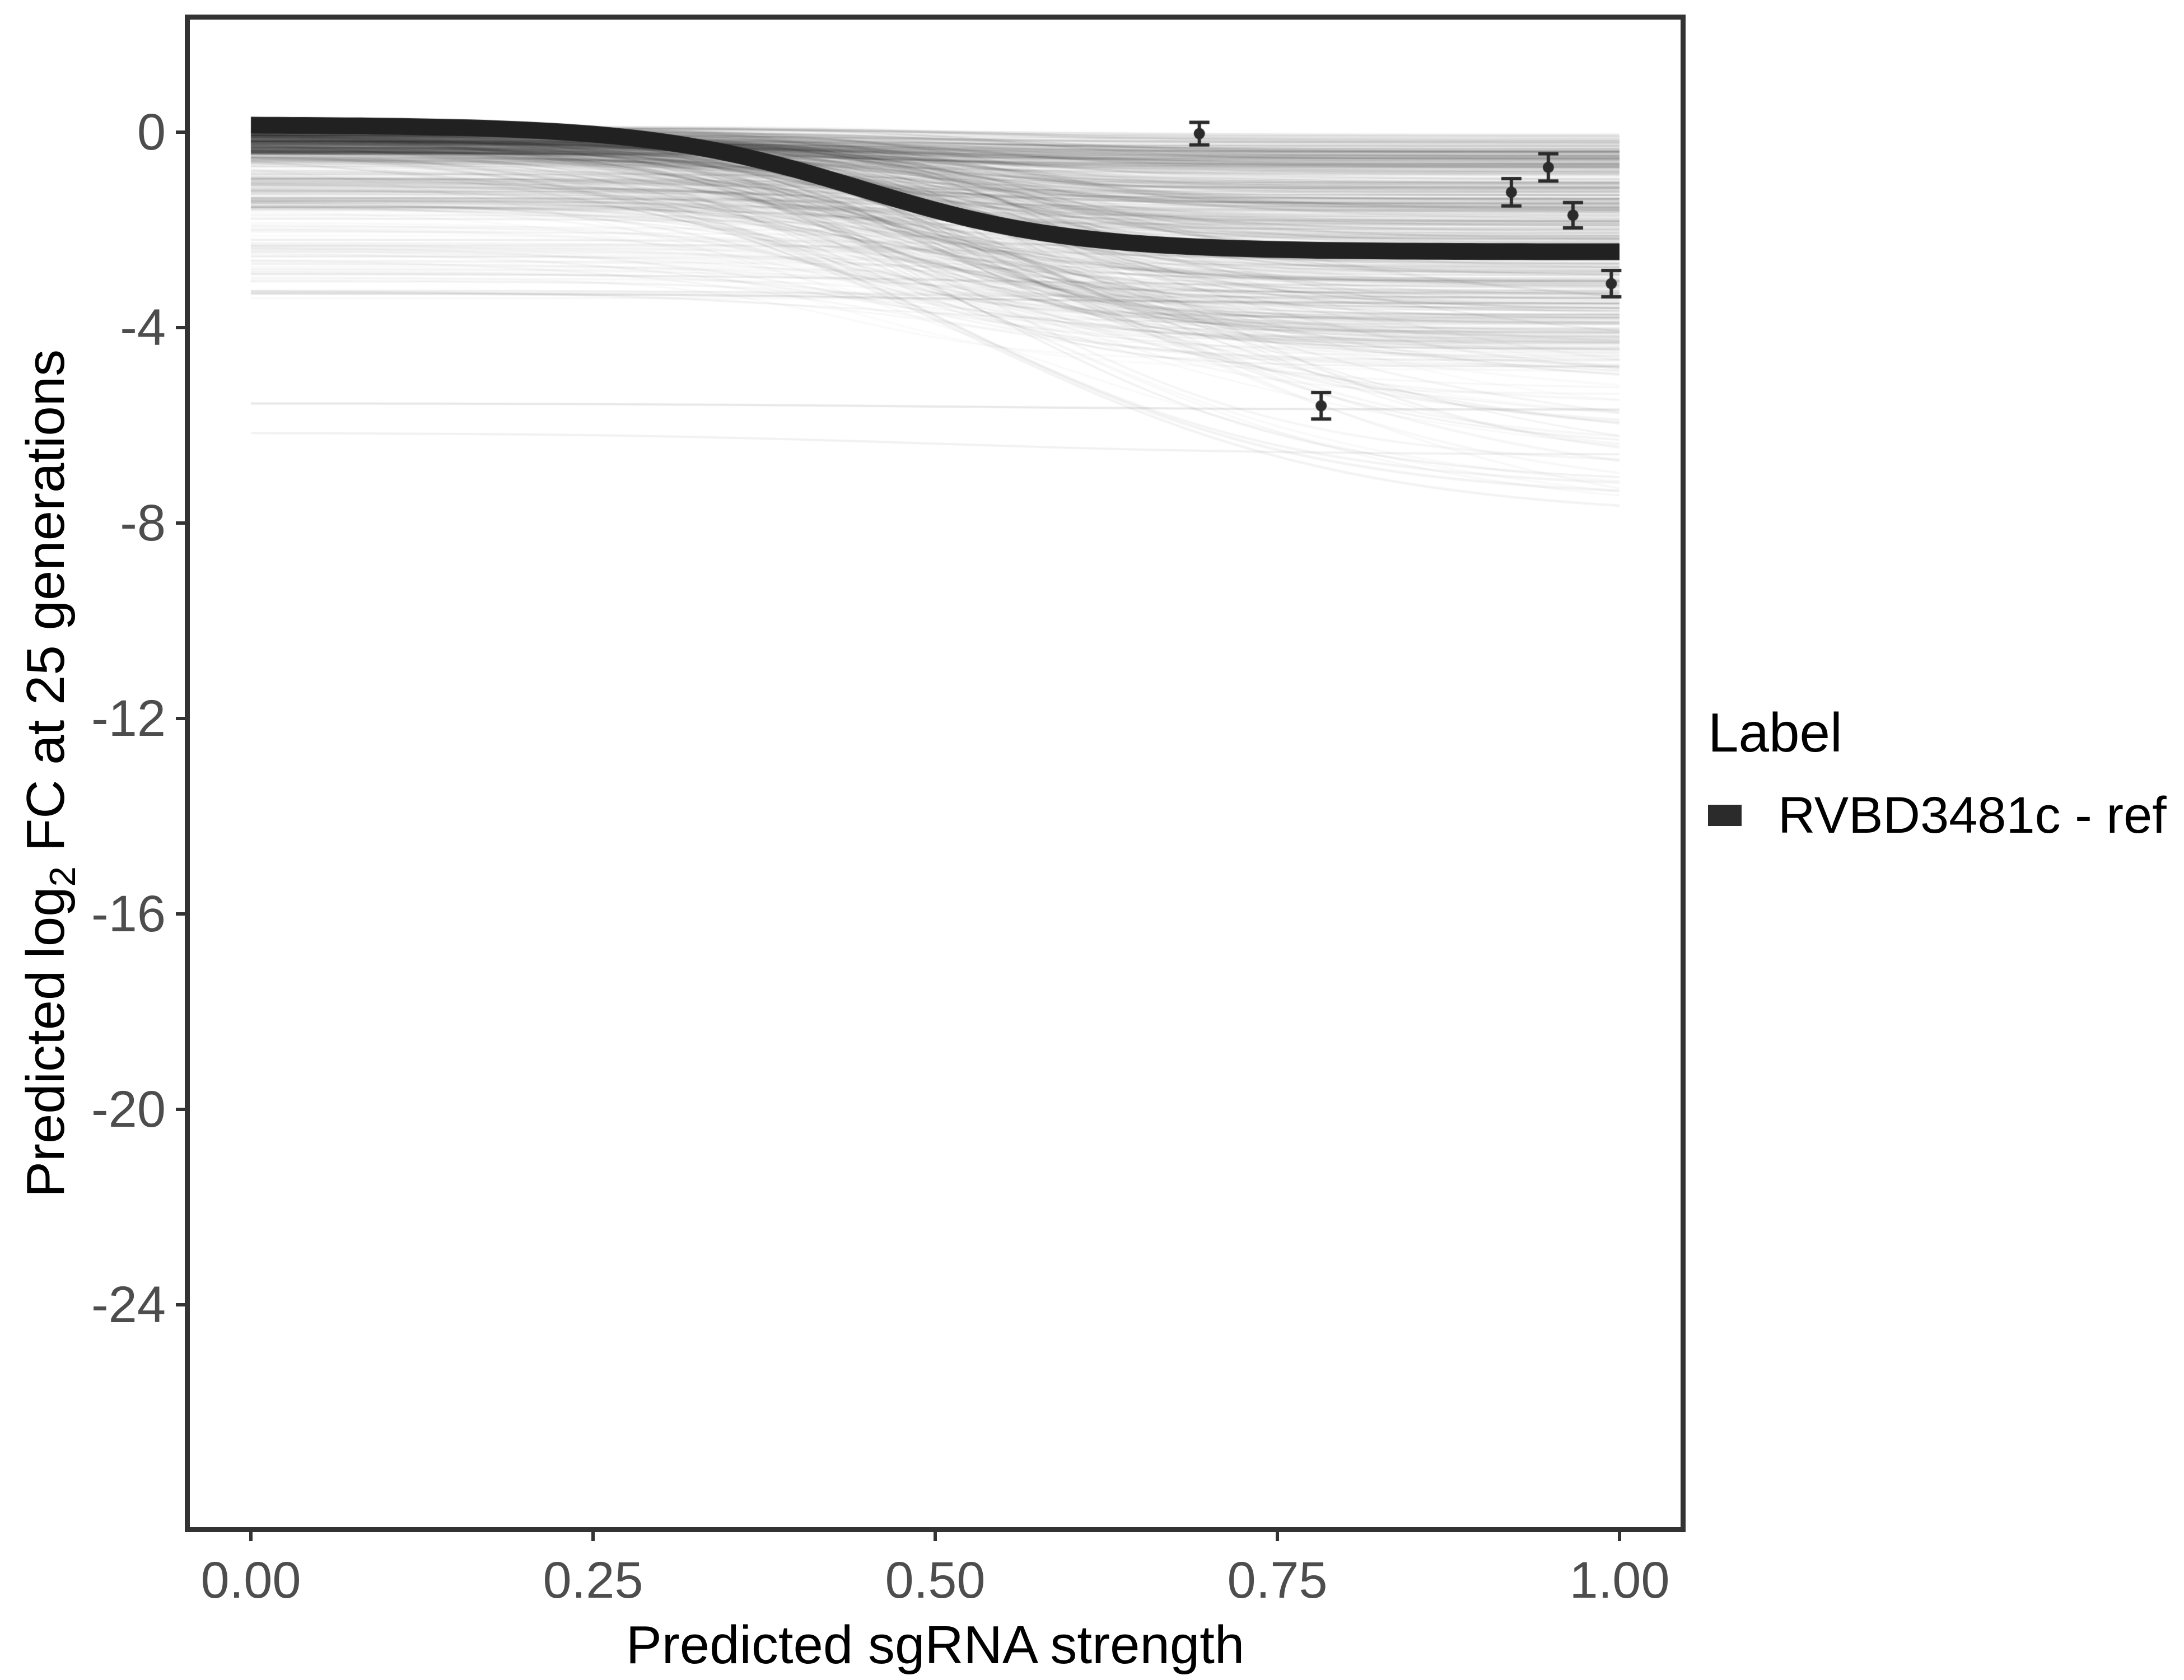  I want to click on y-tick-label: -16, so click(129, 914).